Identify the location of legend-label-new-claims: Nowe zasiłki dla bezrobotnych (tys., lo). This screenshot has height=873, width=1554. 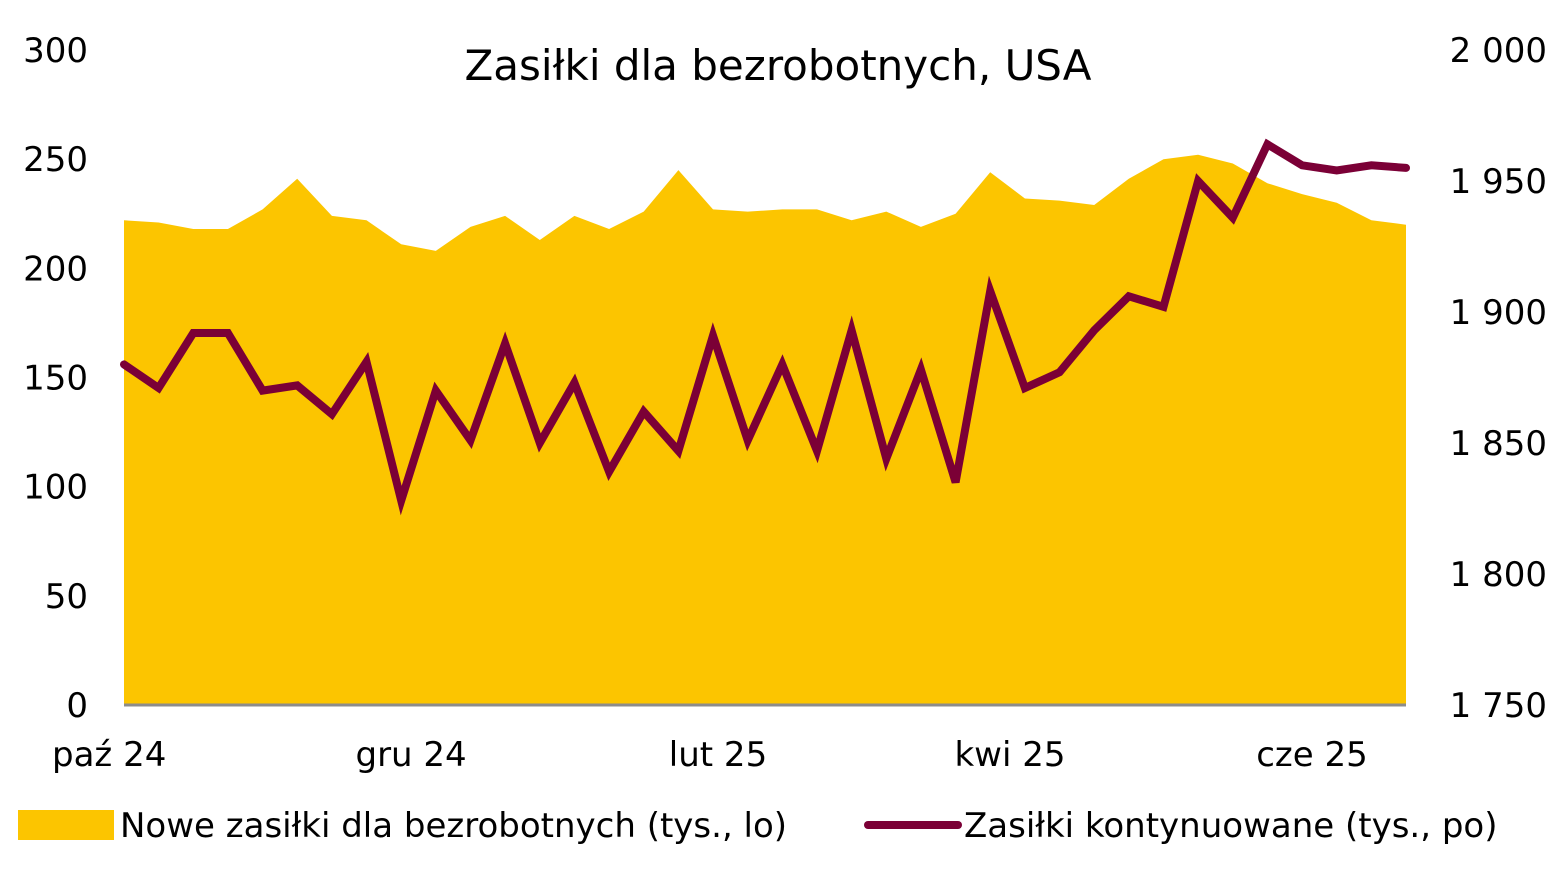
(453, 826).